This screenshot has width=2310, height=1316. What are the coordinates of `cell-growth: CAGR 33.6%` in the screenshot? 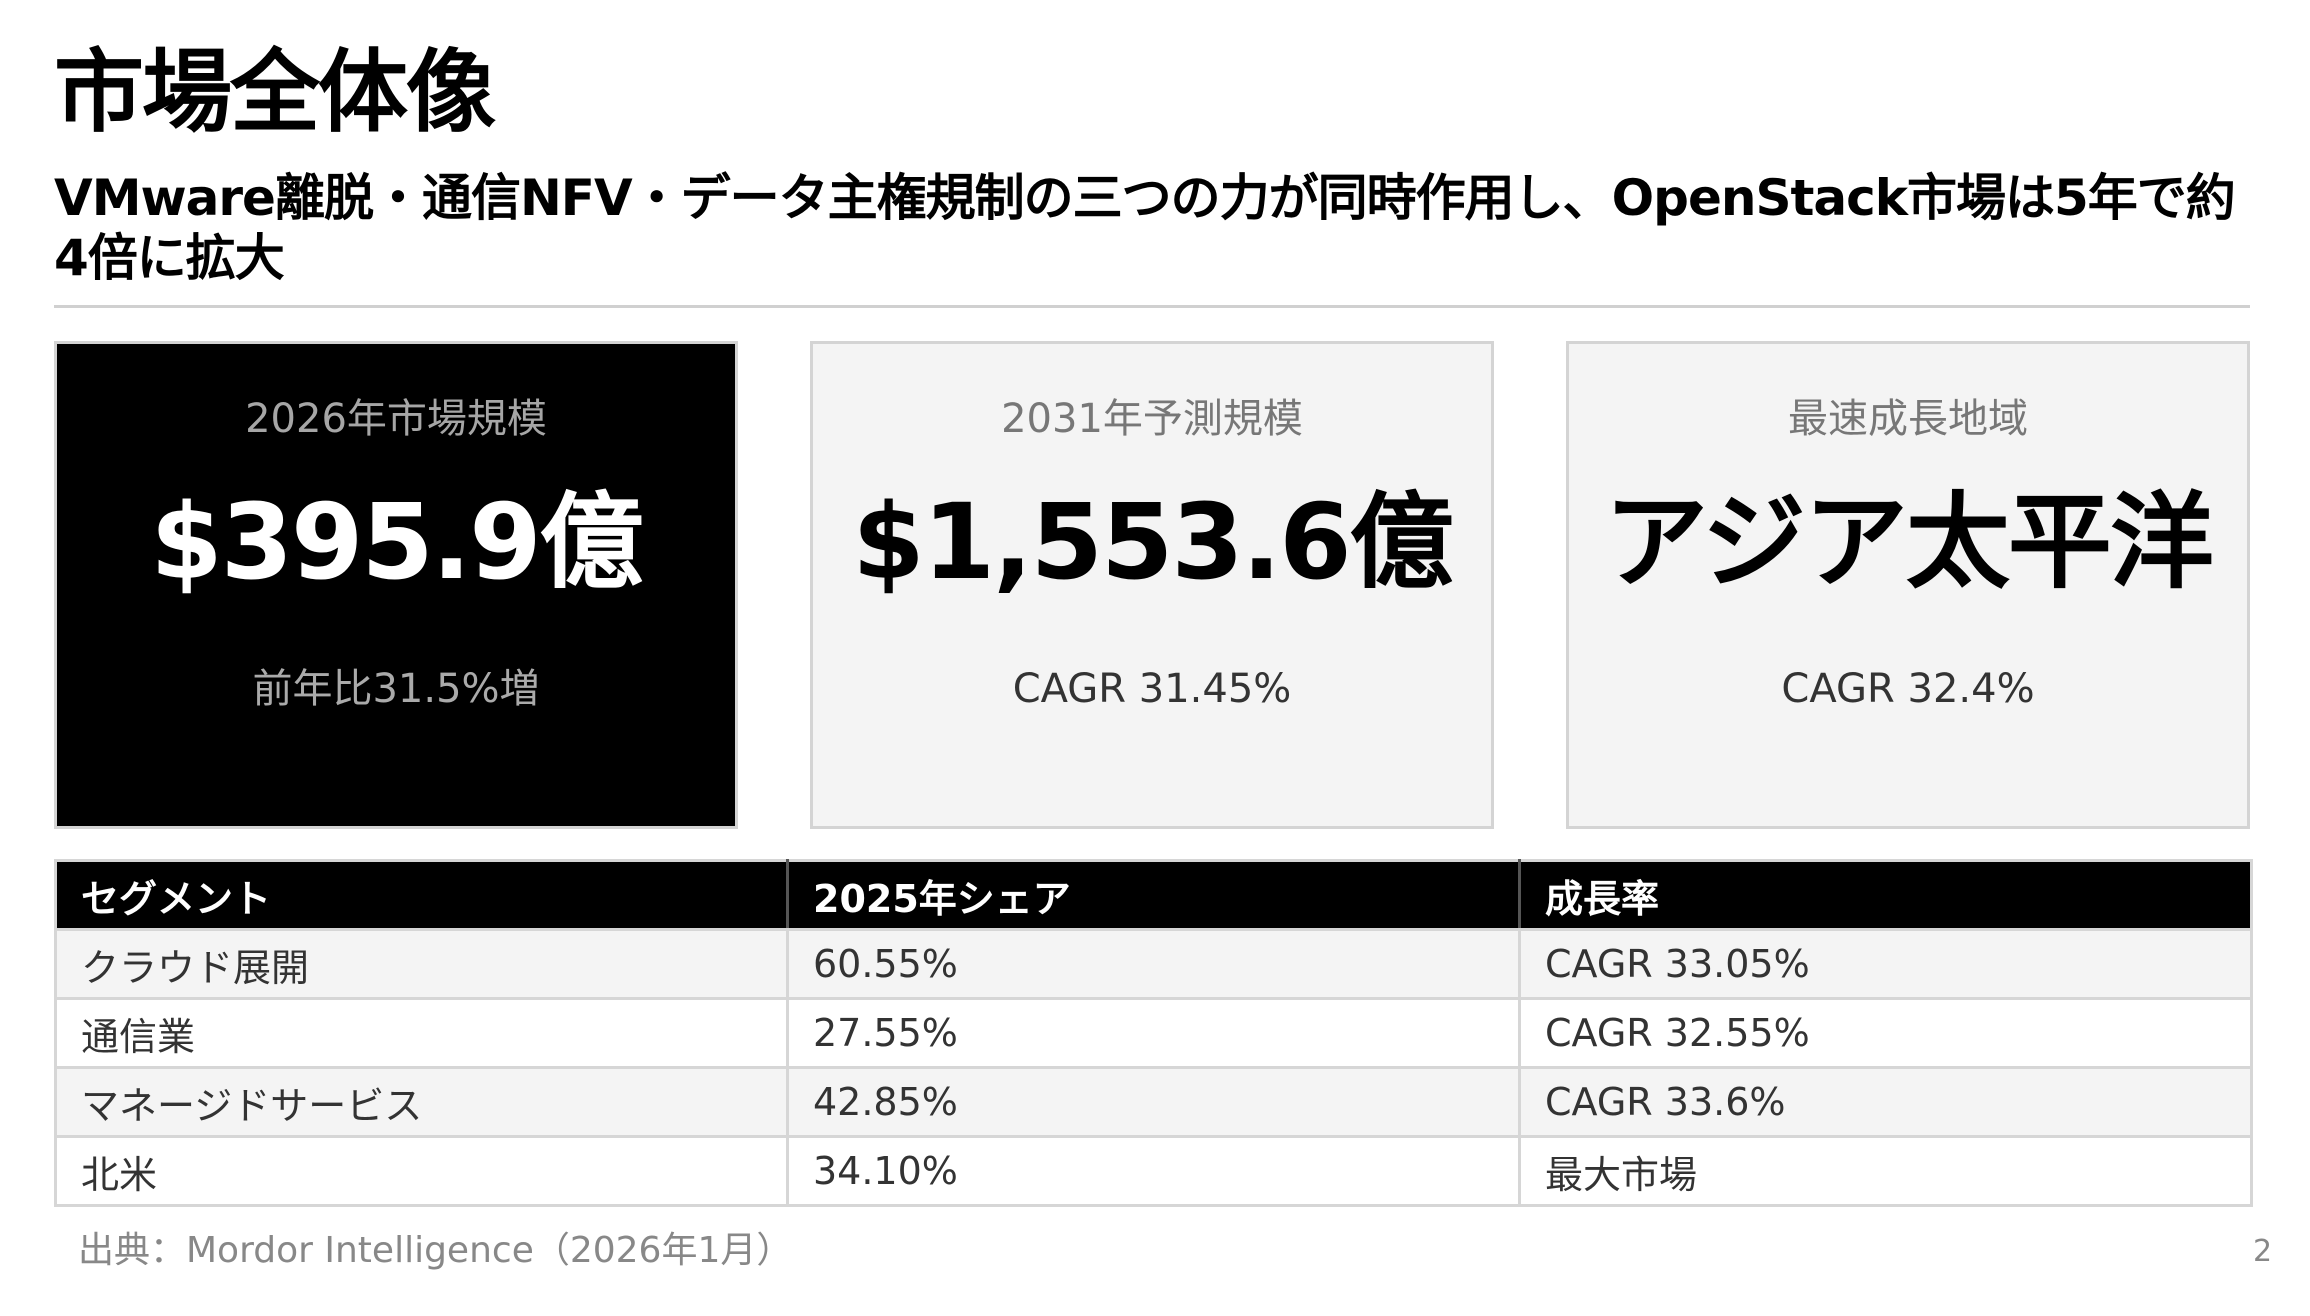 It's located at (1885, 1102).